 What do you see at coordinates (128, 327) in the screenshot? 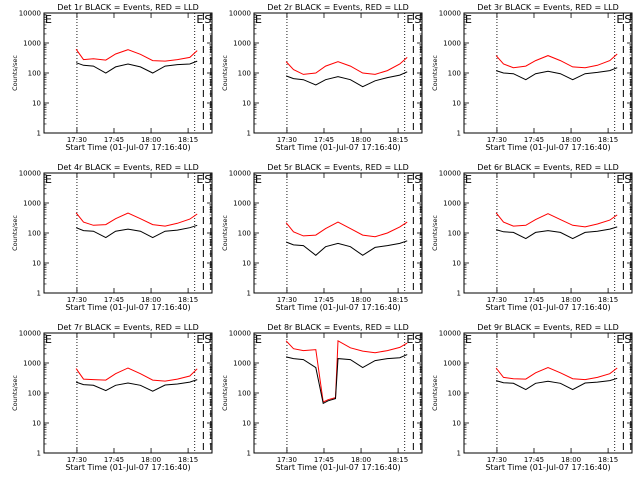
I see `chart-title: Det 7r BLACK = Events, RED = LLD` at bounding box center [128, 327].